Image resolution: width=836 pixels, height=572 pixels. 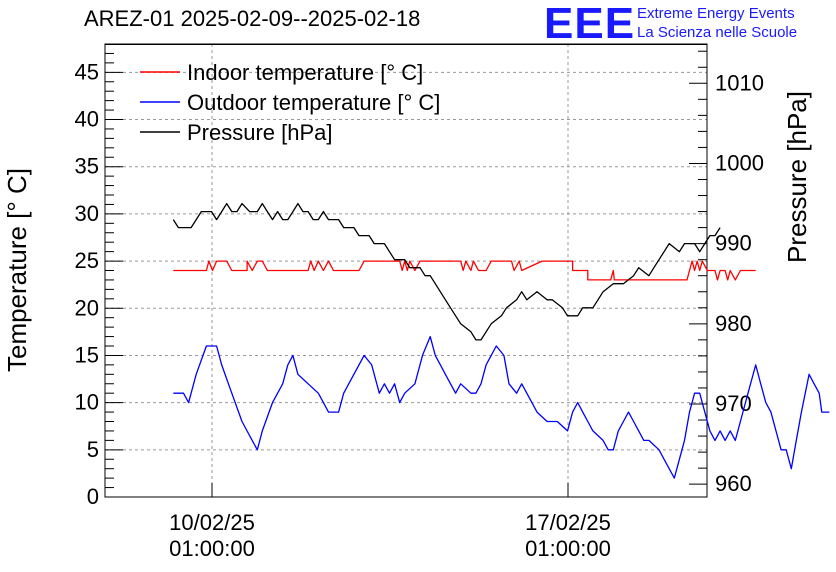 I want to click on left-tick-label: 25, so click(x=87, y=260).